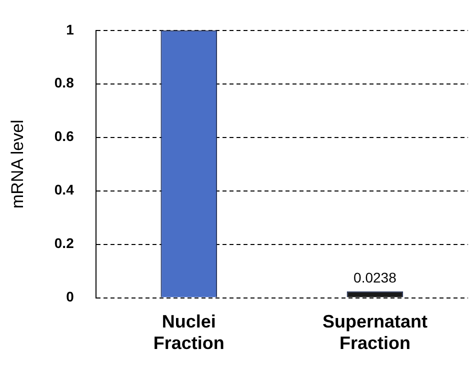 The height and width of the screenshot is (369, 474). What do you see at coordinates (70, 296) in the screenshot?
I see `y-tick-label: 0` at bounding box center [70, 296].